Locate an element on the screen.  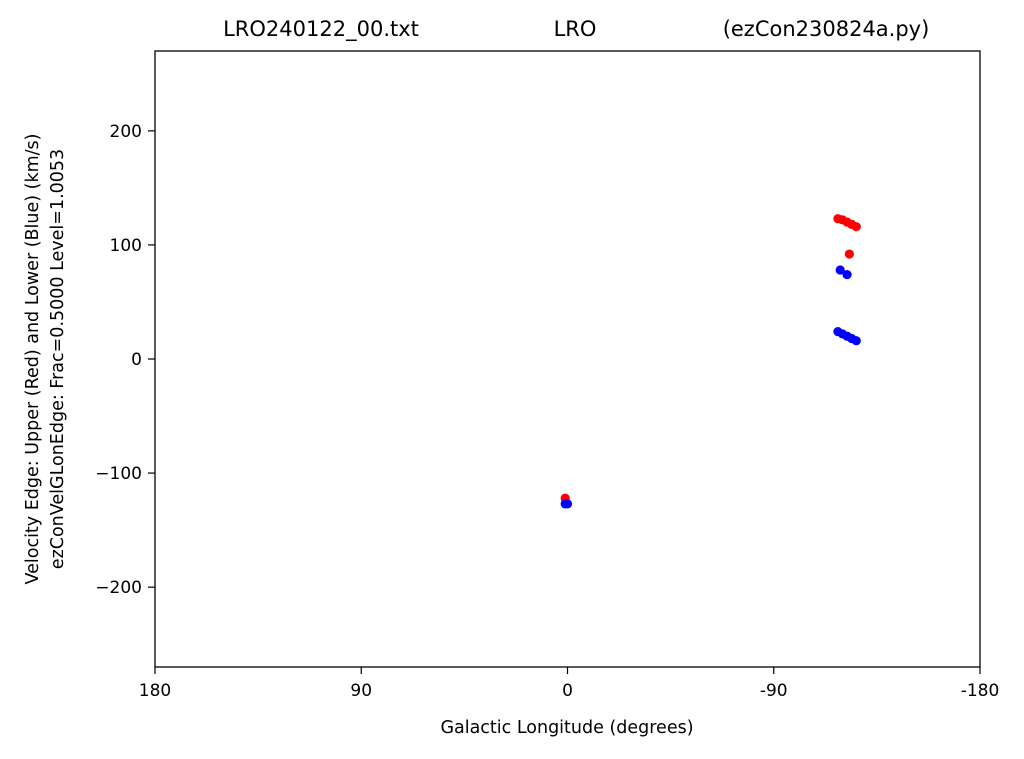
x-tick-label: -90 is located at coordinates (774, 691).